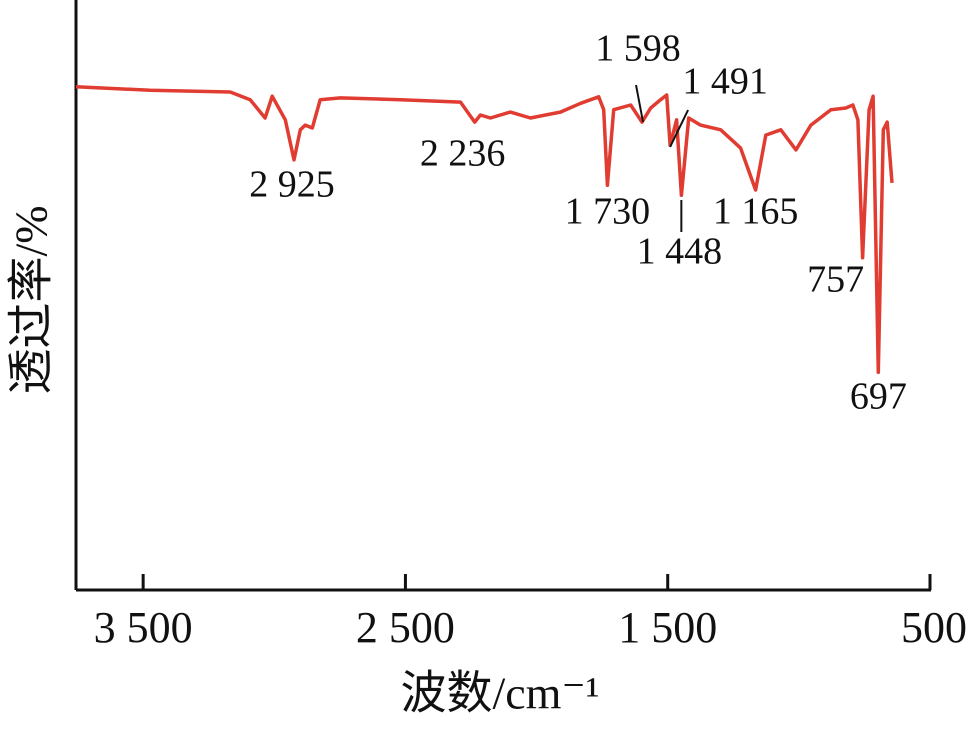 The height and width of the screenshot is (730, 978). Describe the element at coordinates (292, 185) in the screenshot. I see `peak-label: 2 925` at that location.